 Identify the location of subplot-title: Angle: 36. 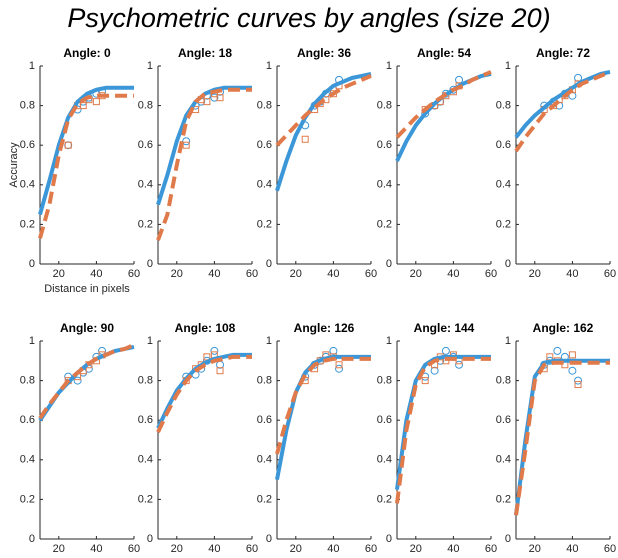
(324, 53).